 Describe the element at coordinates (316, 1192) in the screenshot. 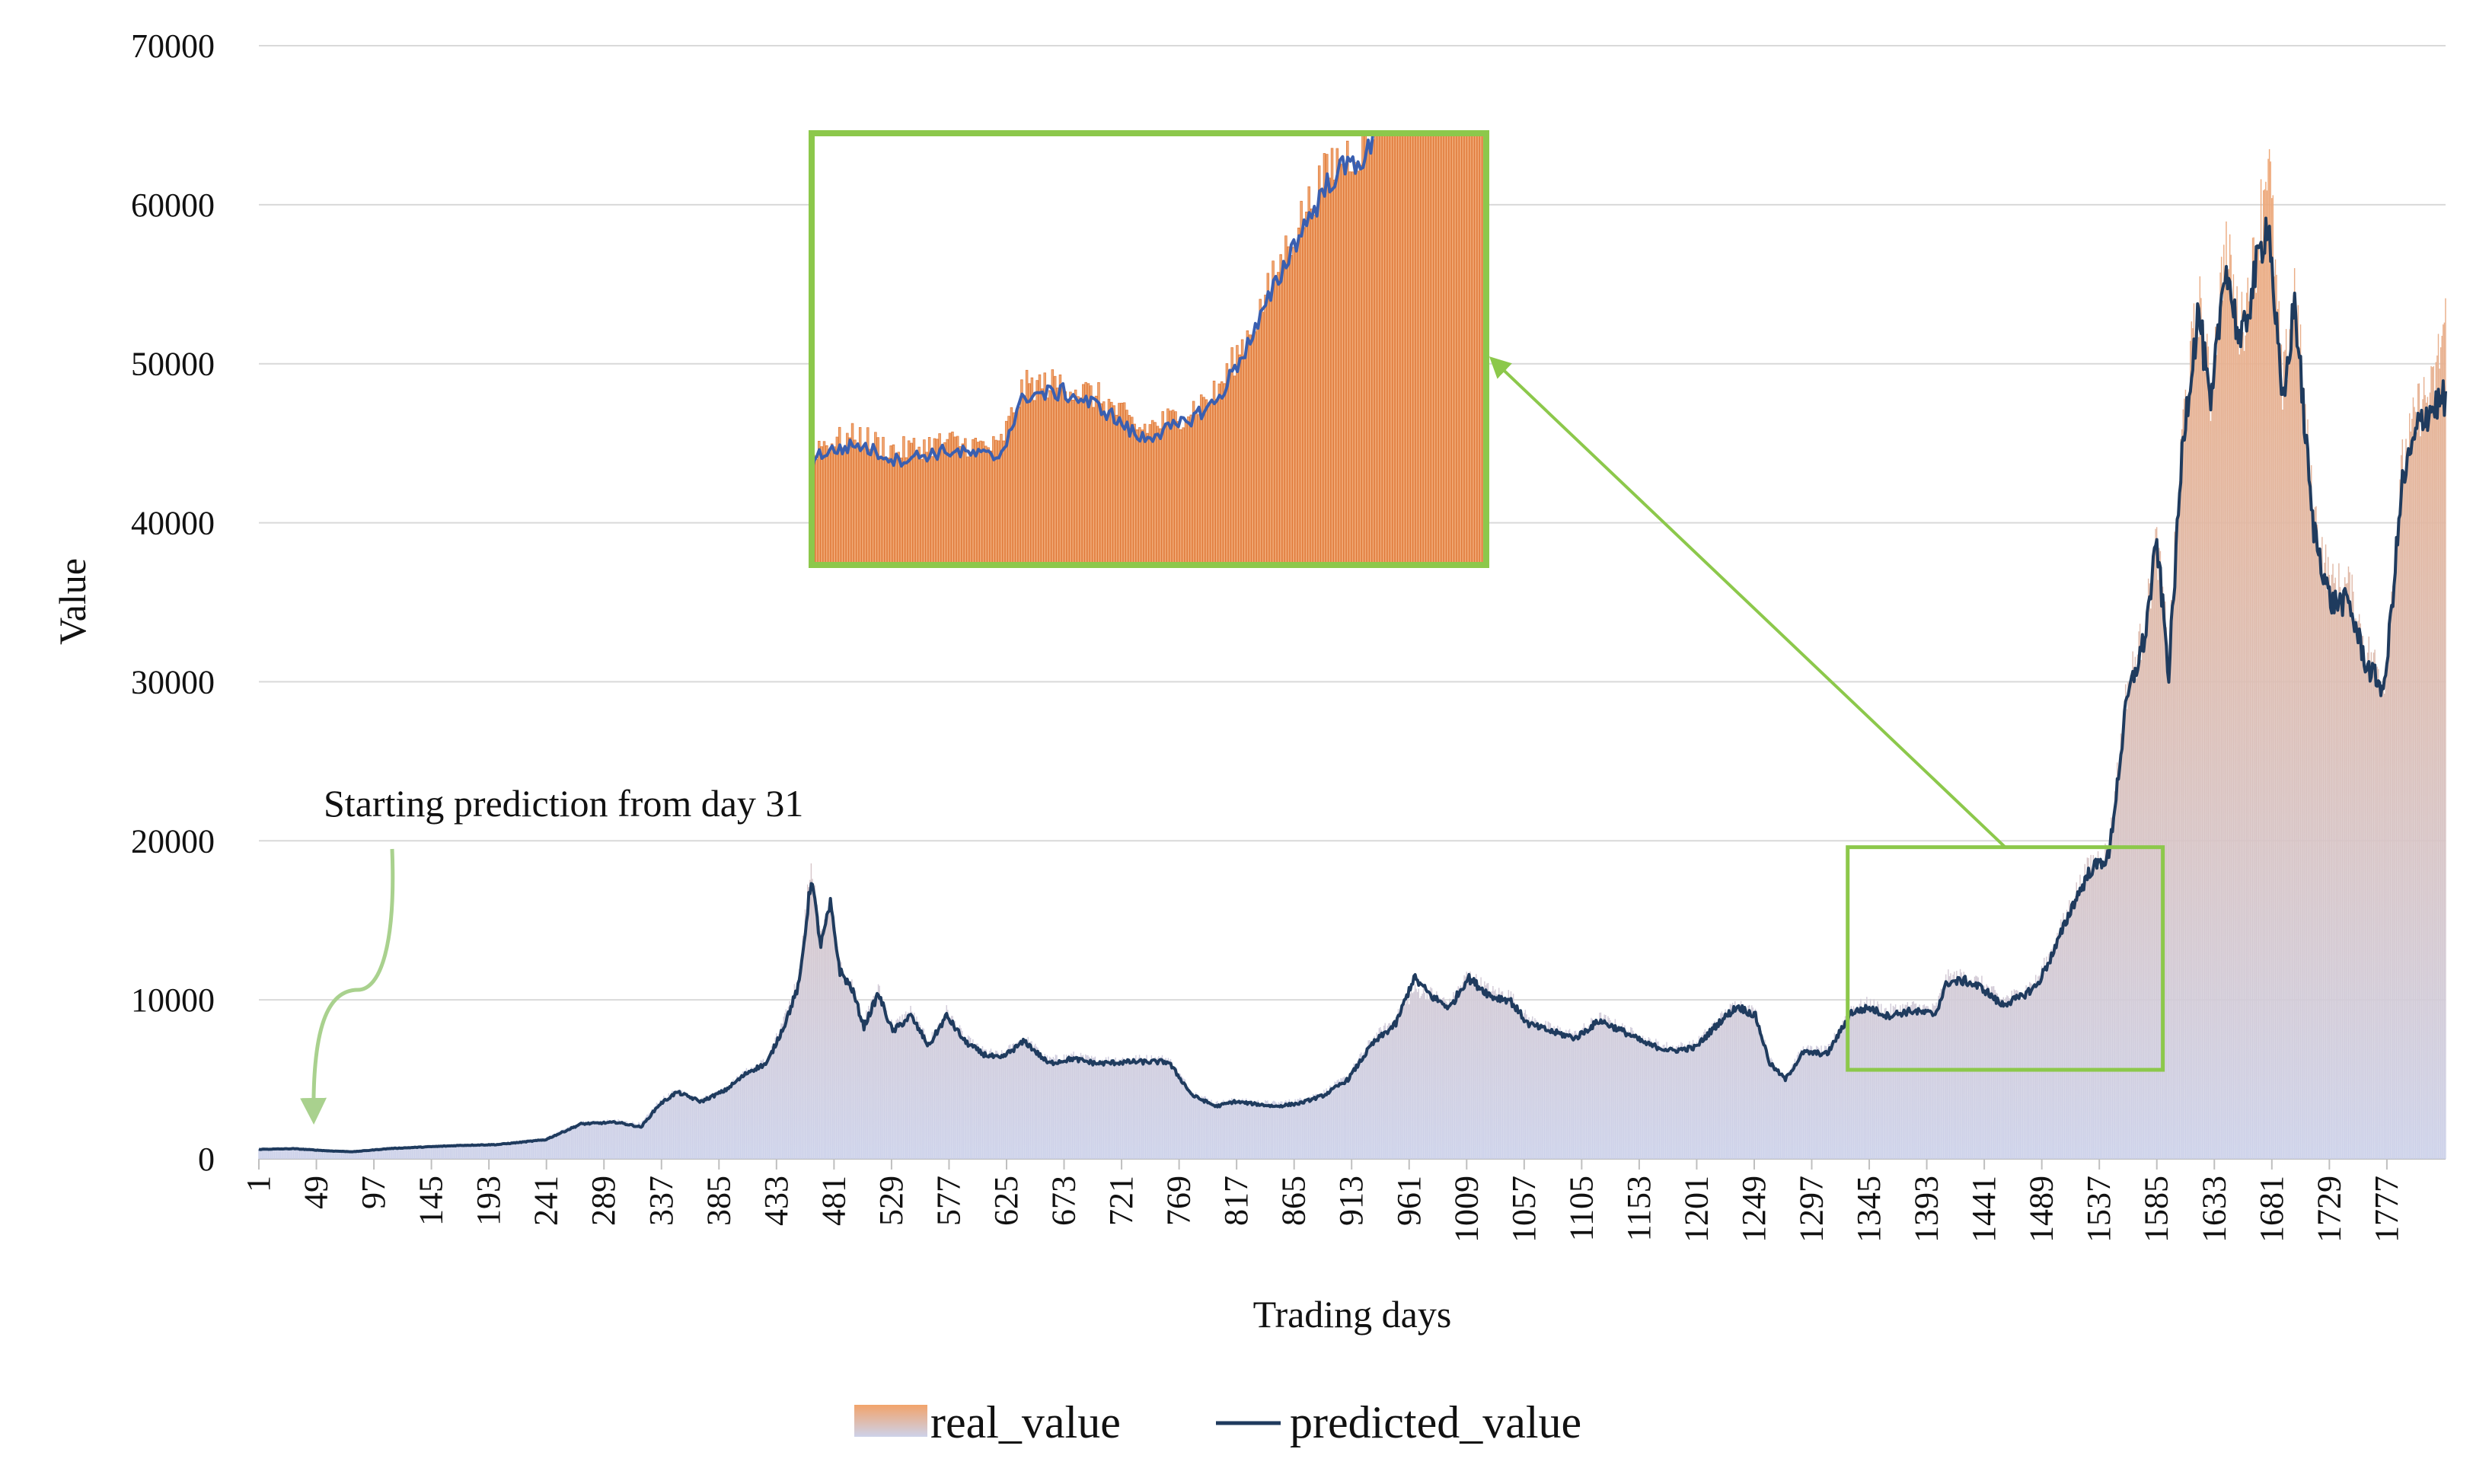

I see `x-tick-label: 49` at that location.